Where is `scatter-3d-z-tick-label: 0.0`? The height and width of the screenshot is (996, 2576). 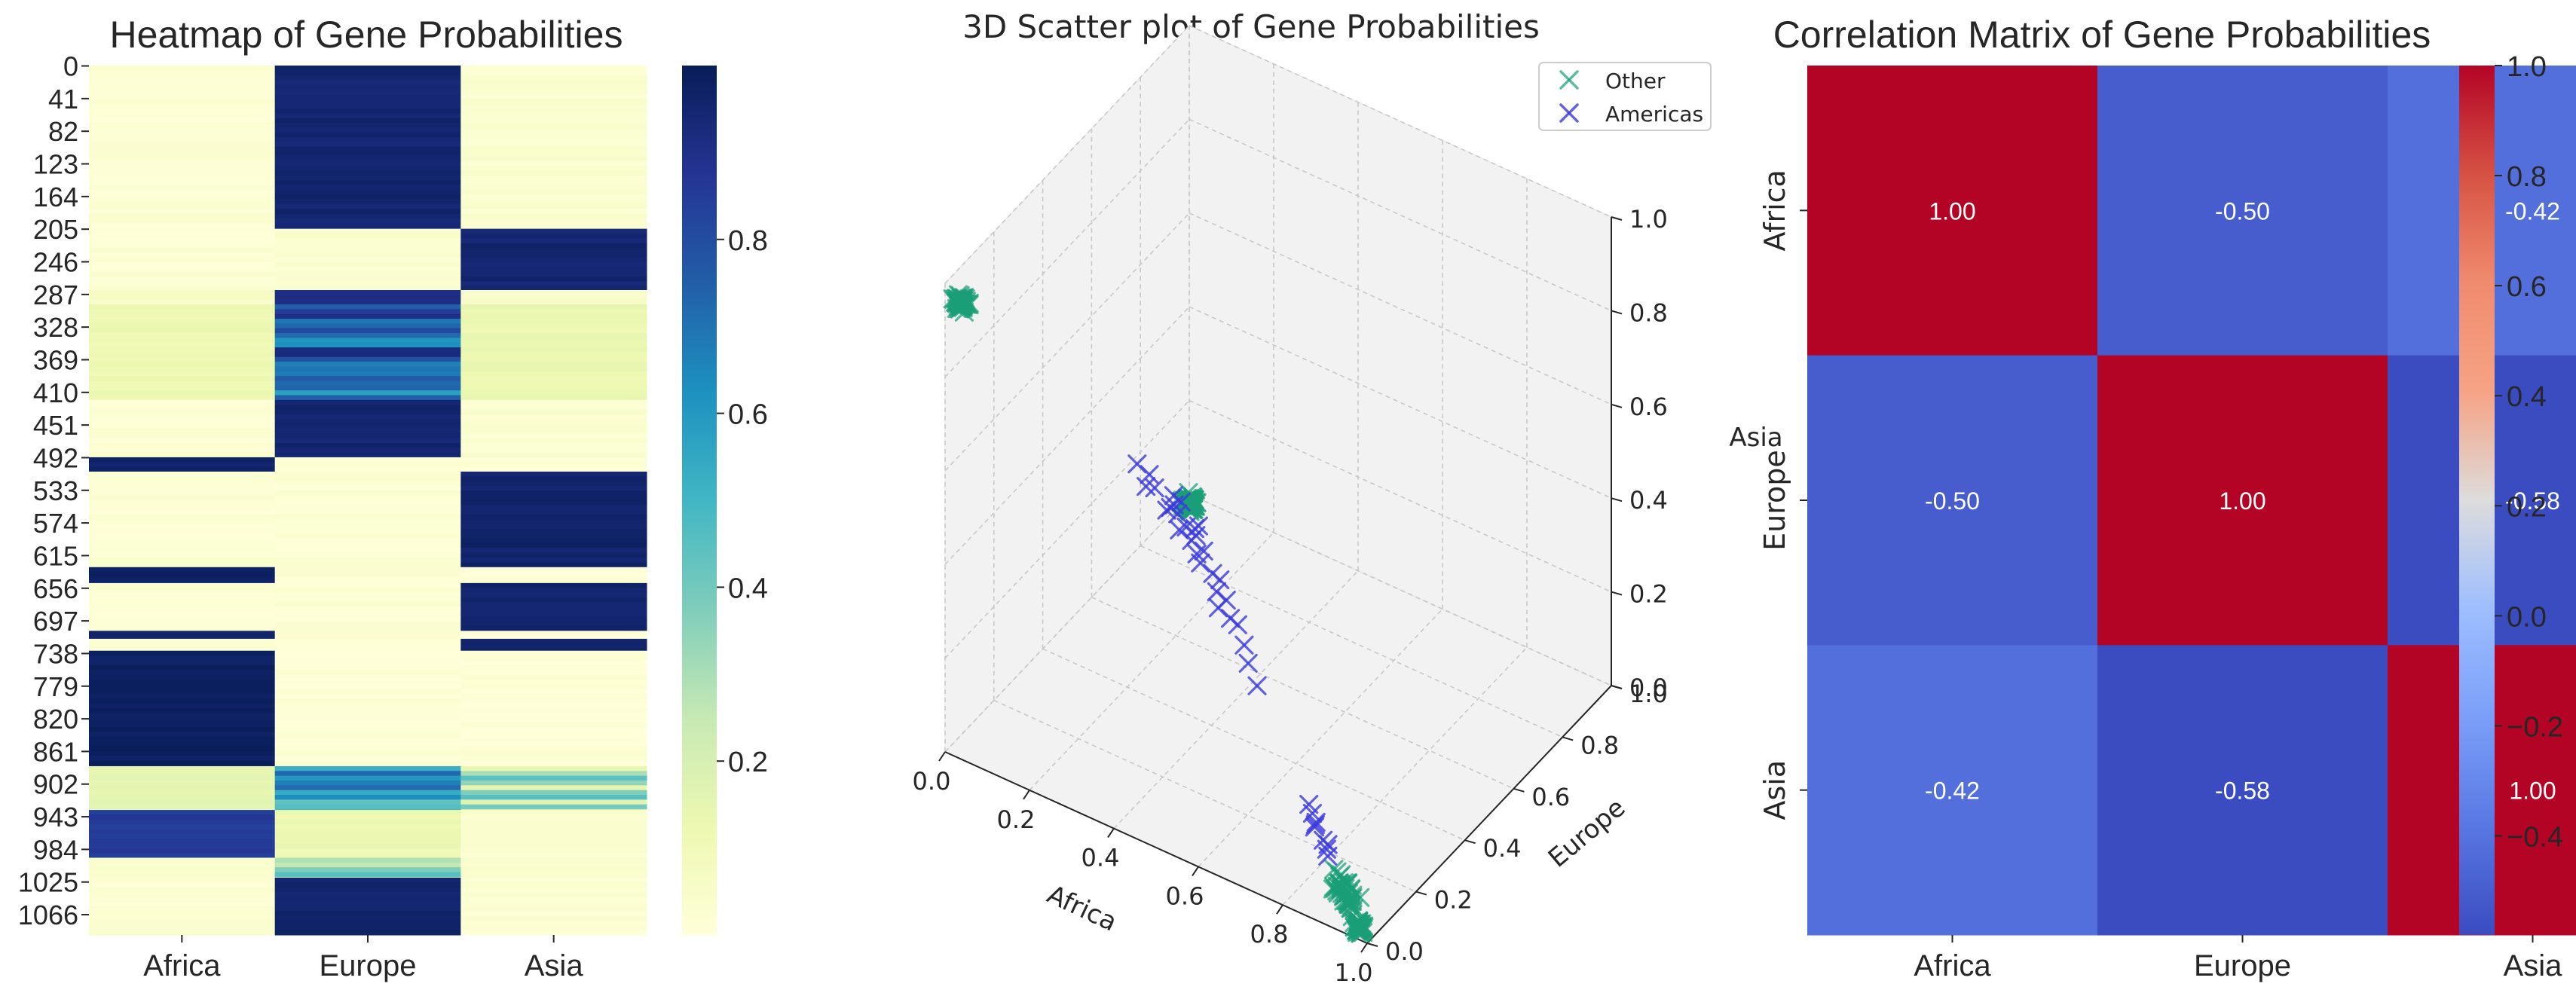 scatter-3d-z-tick-label: 0.0 is located at coordinates (1648, 688).